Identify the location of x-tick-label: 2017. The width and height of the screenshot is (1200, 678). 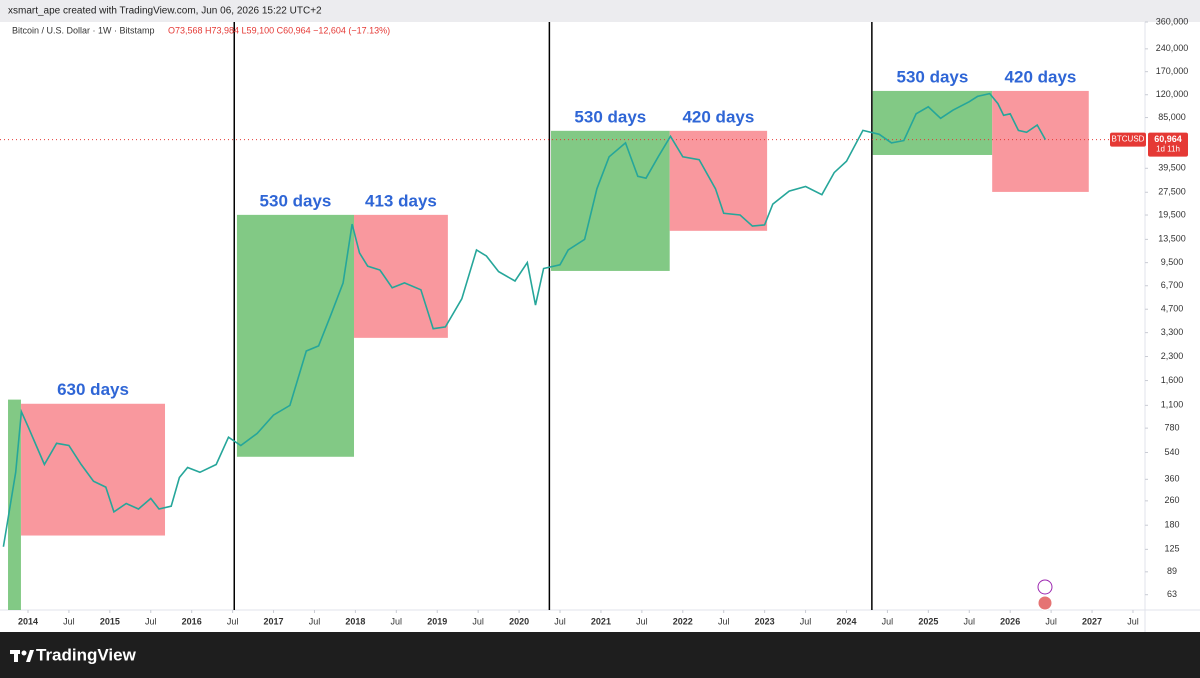
(274, 621).